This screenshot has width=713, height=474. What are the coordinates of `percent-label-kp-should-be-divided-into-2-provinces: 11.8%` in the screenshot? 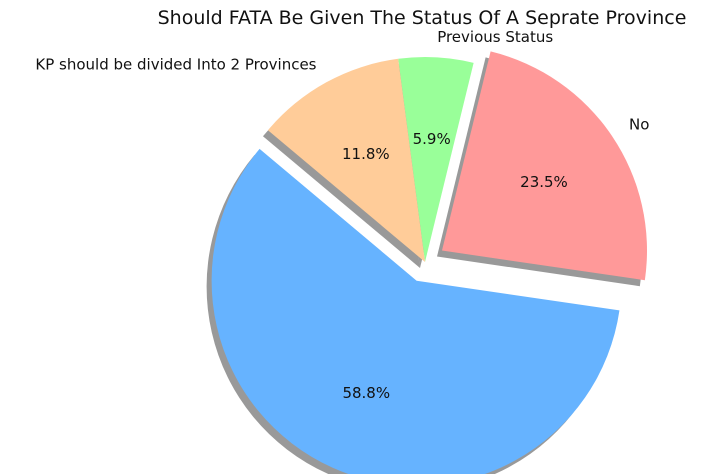 It's located at (366, 154).